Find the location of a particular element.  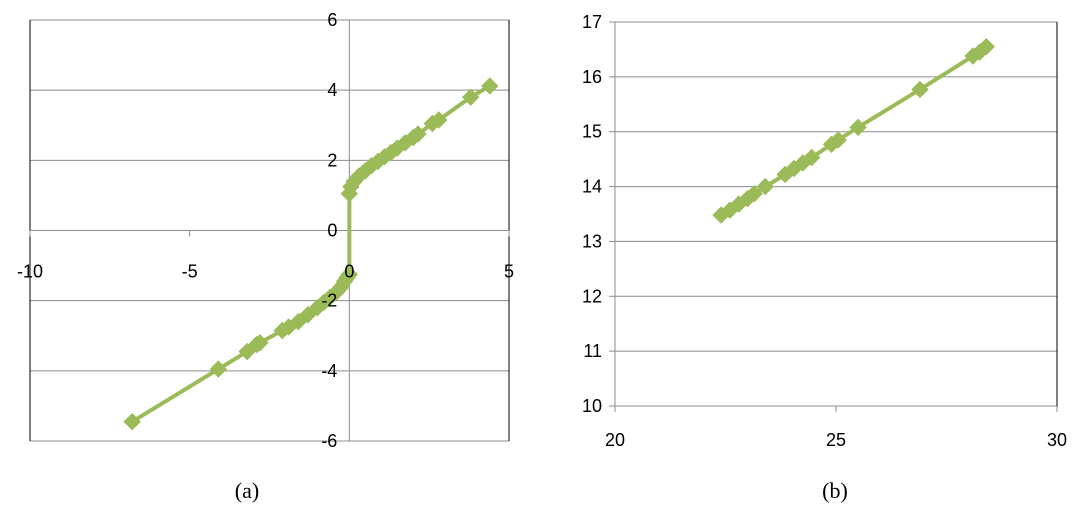

panel-b-series is located at coordinates (853, 130).